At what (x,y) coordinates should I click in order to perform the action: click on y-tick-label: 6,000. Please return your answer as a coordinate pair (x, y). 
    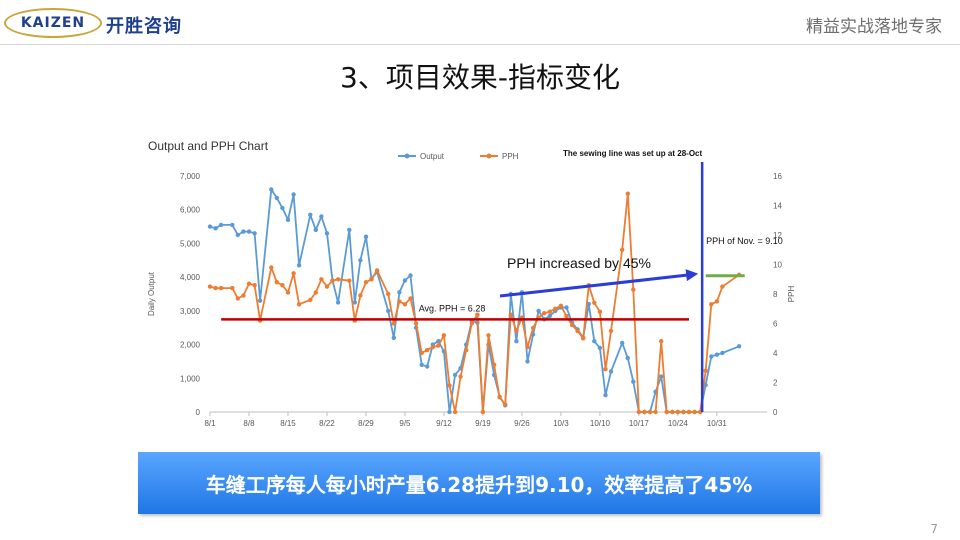
    Looking at the image, I should click on (190, 210).